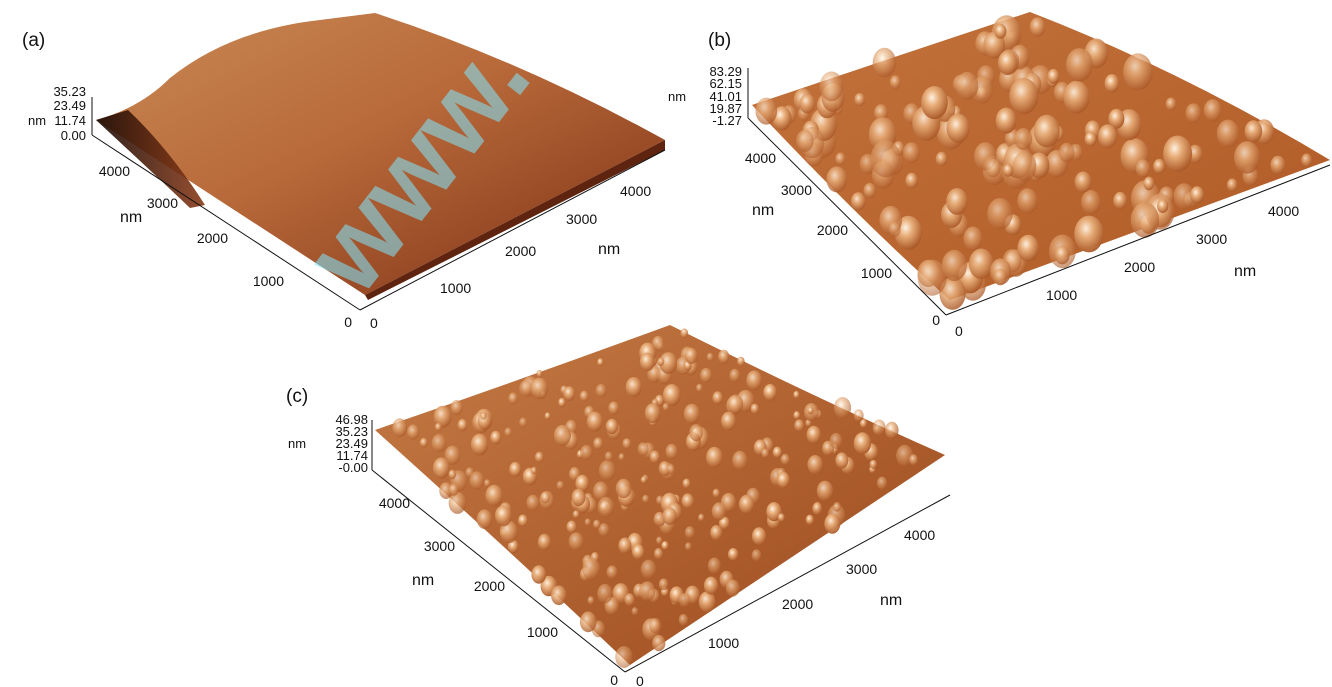 The image size is (1332, 687). I want to click on panel-b-y-tick: 1000, so click(876, 273).